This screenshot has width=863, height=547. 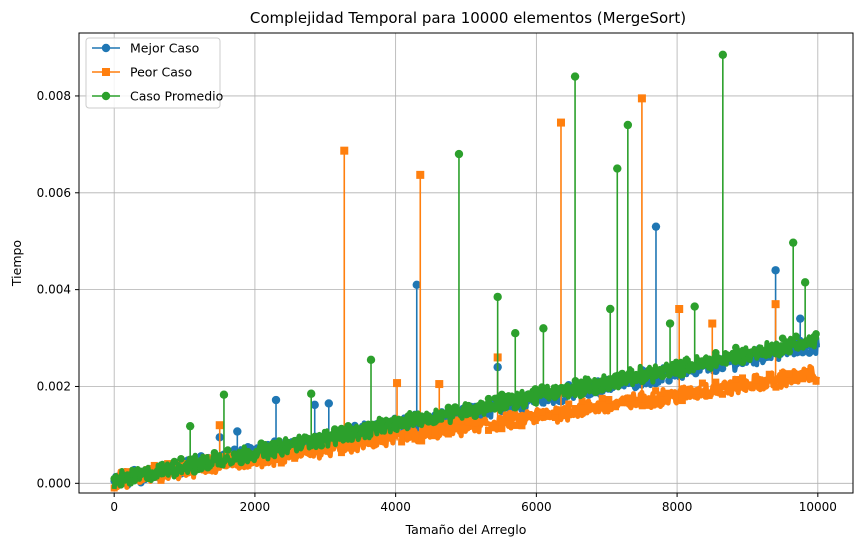 What do you see at coordinates (54, 386) in the screenshot?
I see `y-tick-label: 0.002` at bounding box center [54, 386].